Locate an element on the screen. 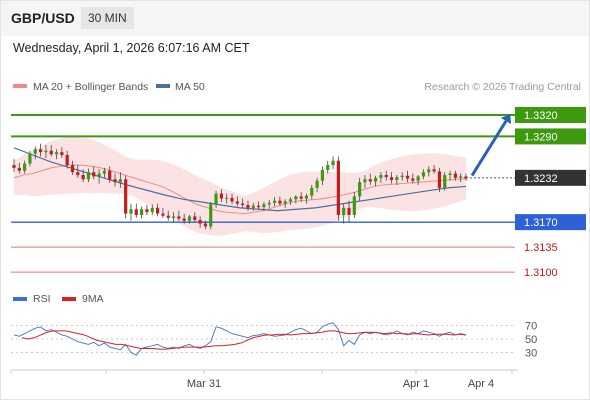 This screenshot has width=590, height=400. current-price-label: 1.3232 is located at coordinates (541, 179).